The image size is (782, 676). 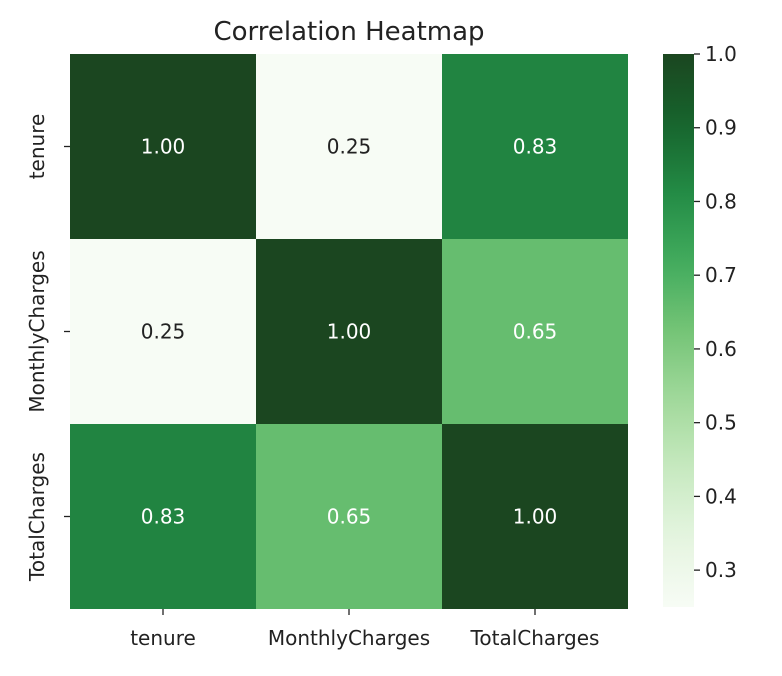 I want to click on y-axis: tenure MonthlyCharges TotalCharges, so click(x=47, y=348).